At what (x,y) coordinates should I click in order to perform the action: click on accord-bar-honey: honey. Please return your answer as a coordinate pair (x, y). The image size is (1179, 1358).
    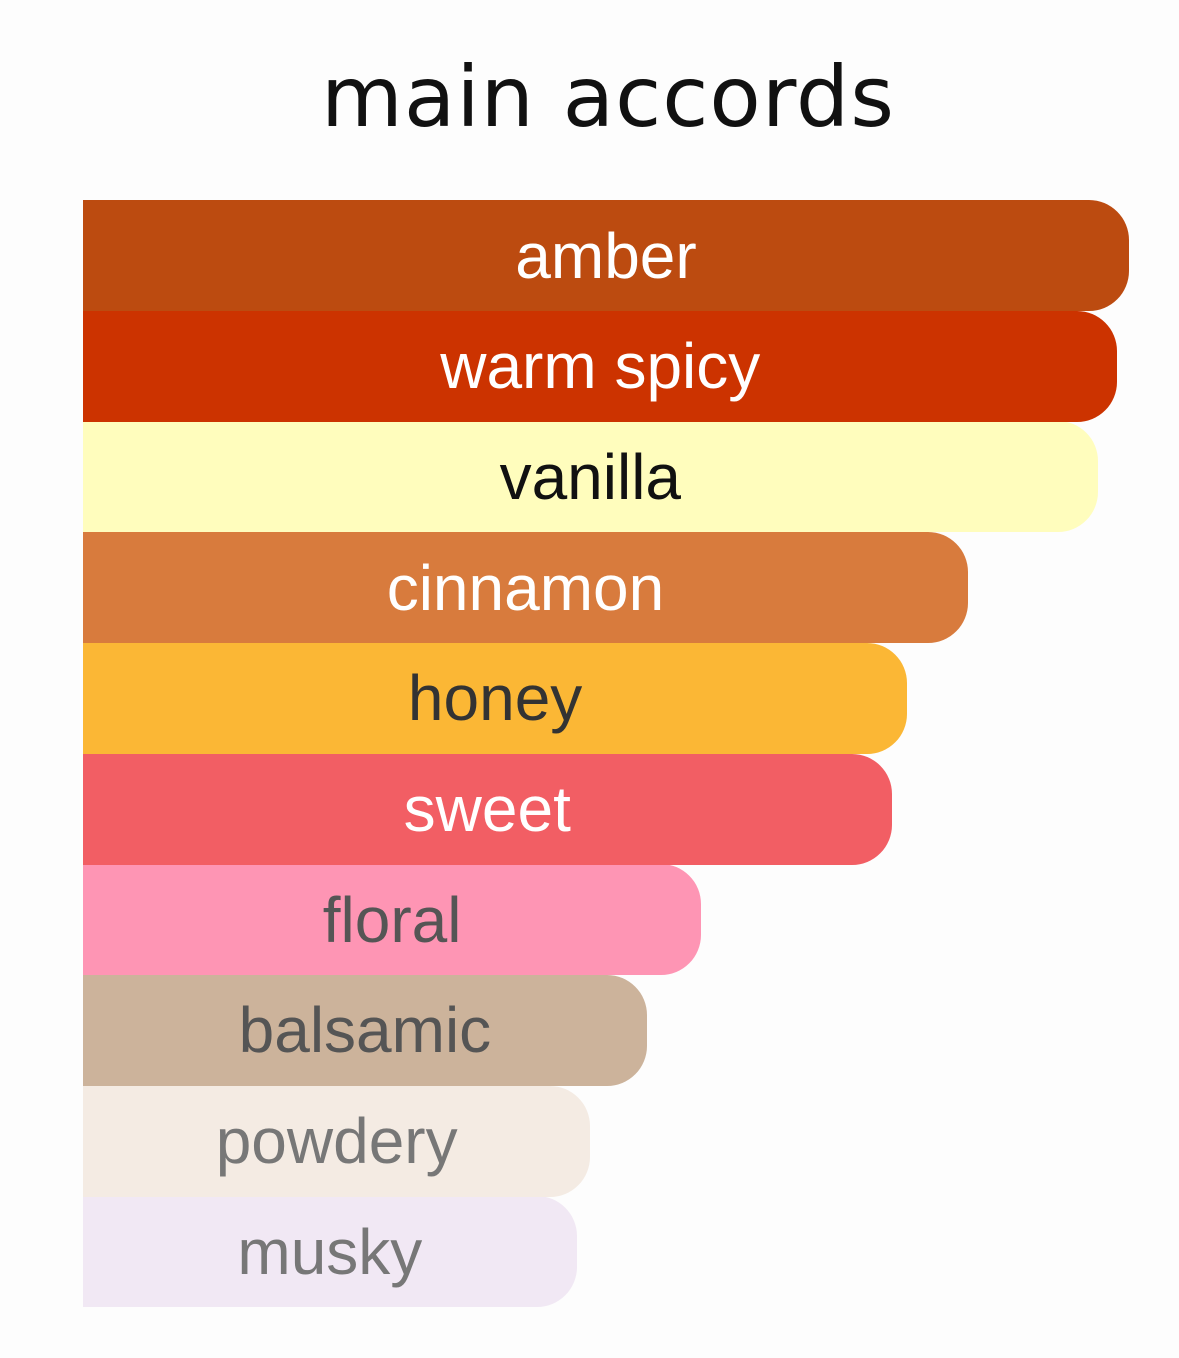
    Looking at the image, I should click on (495, 698).